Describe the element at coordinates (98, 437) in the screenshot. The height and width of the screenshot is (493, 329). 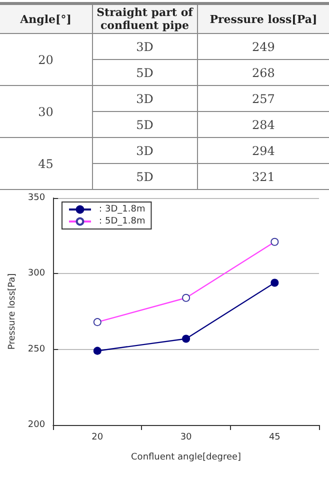
I see `x-tick-label: 20` at that location.